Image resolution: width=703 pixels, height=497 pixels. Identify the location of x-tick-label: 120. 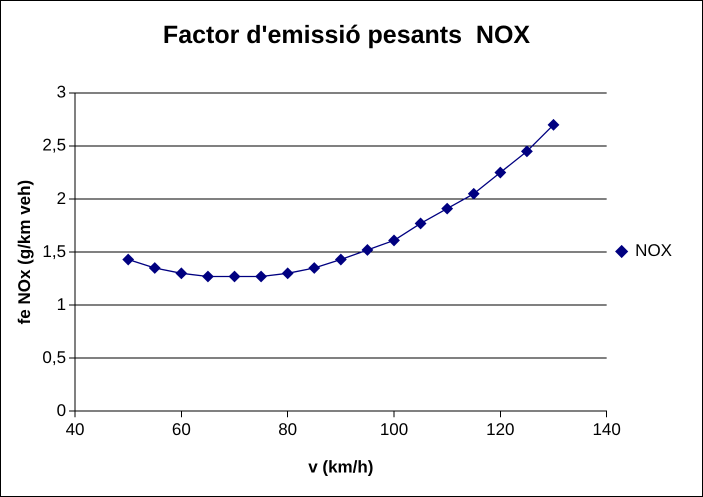
(500, 430).